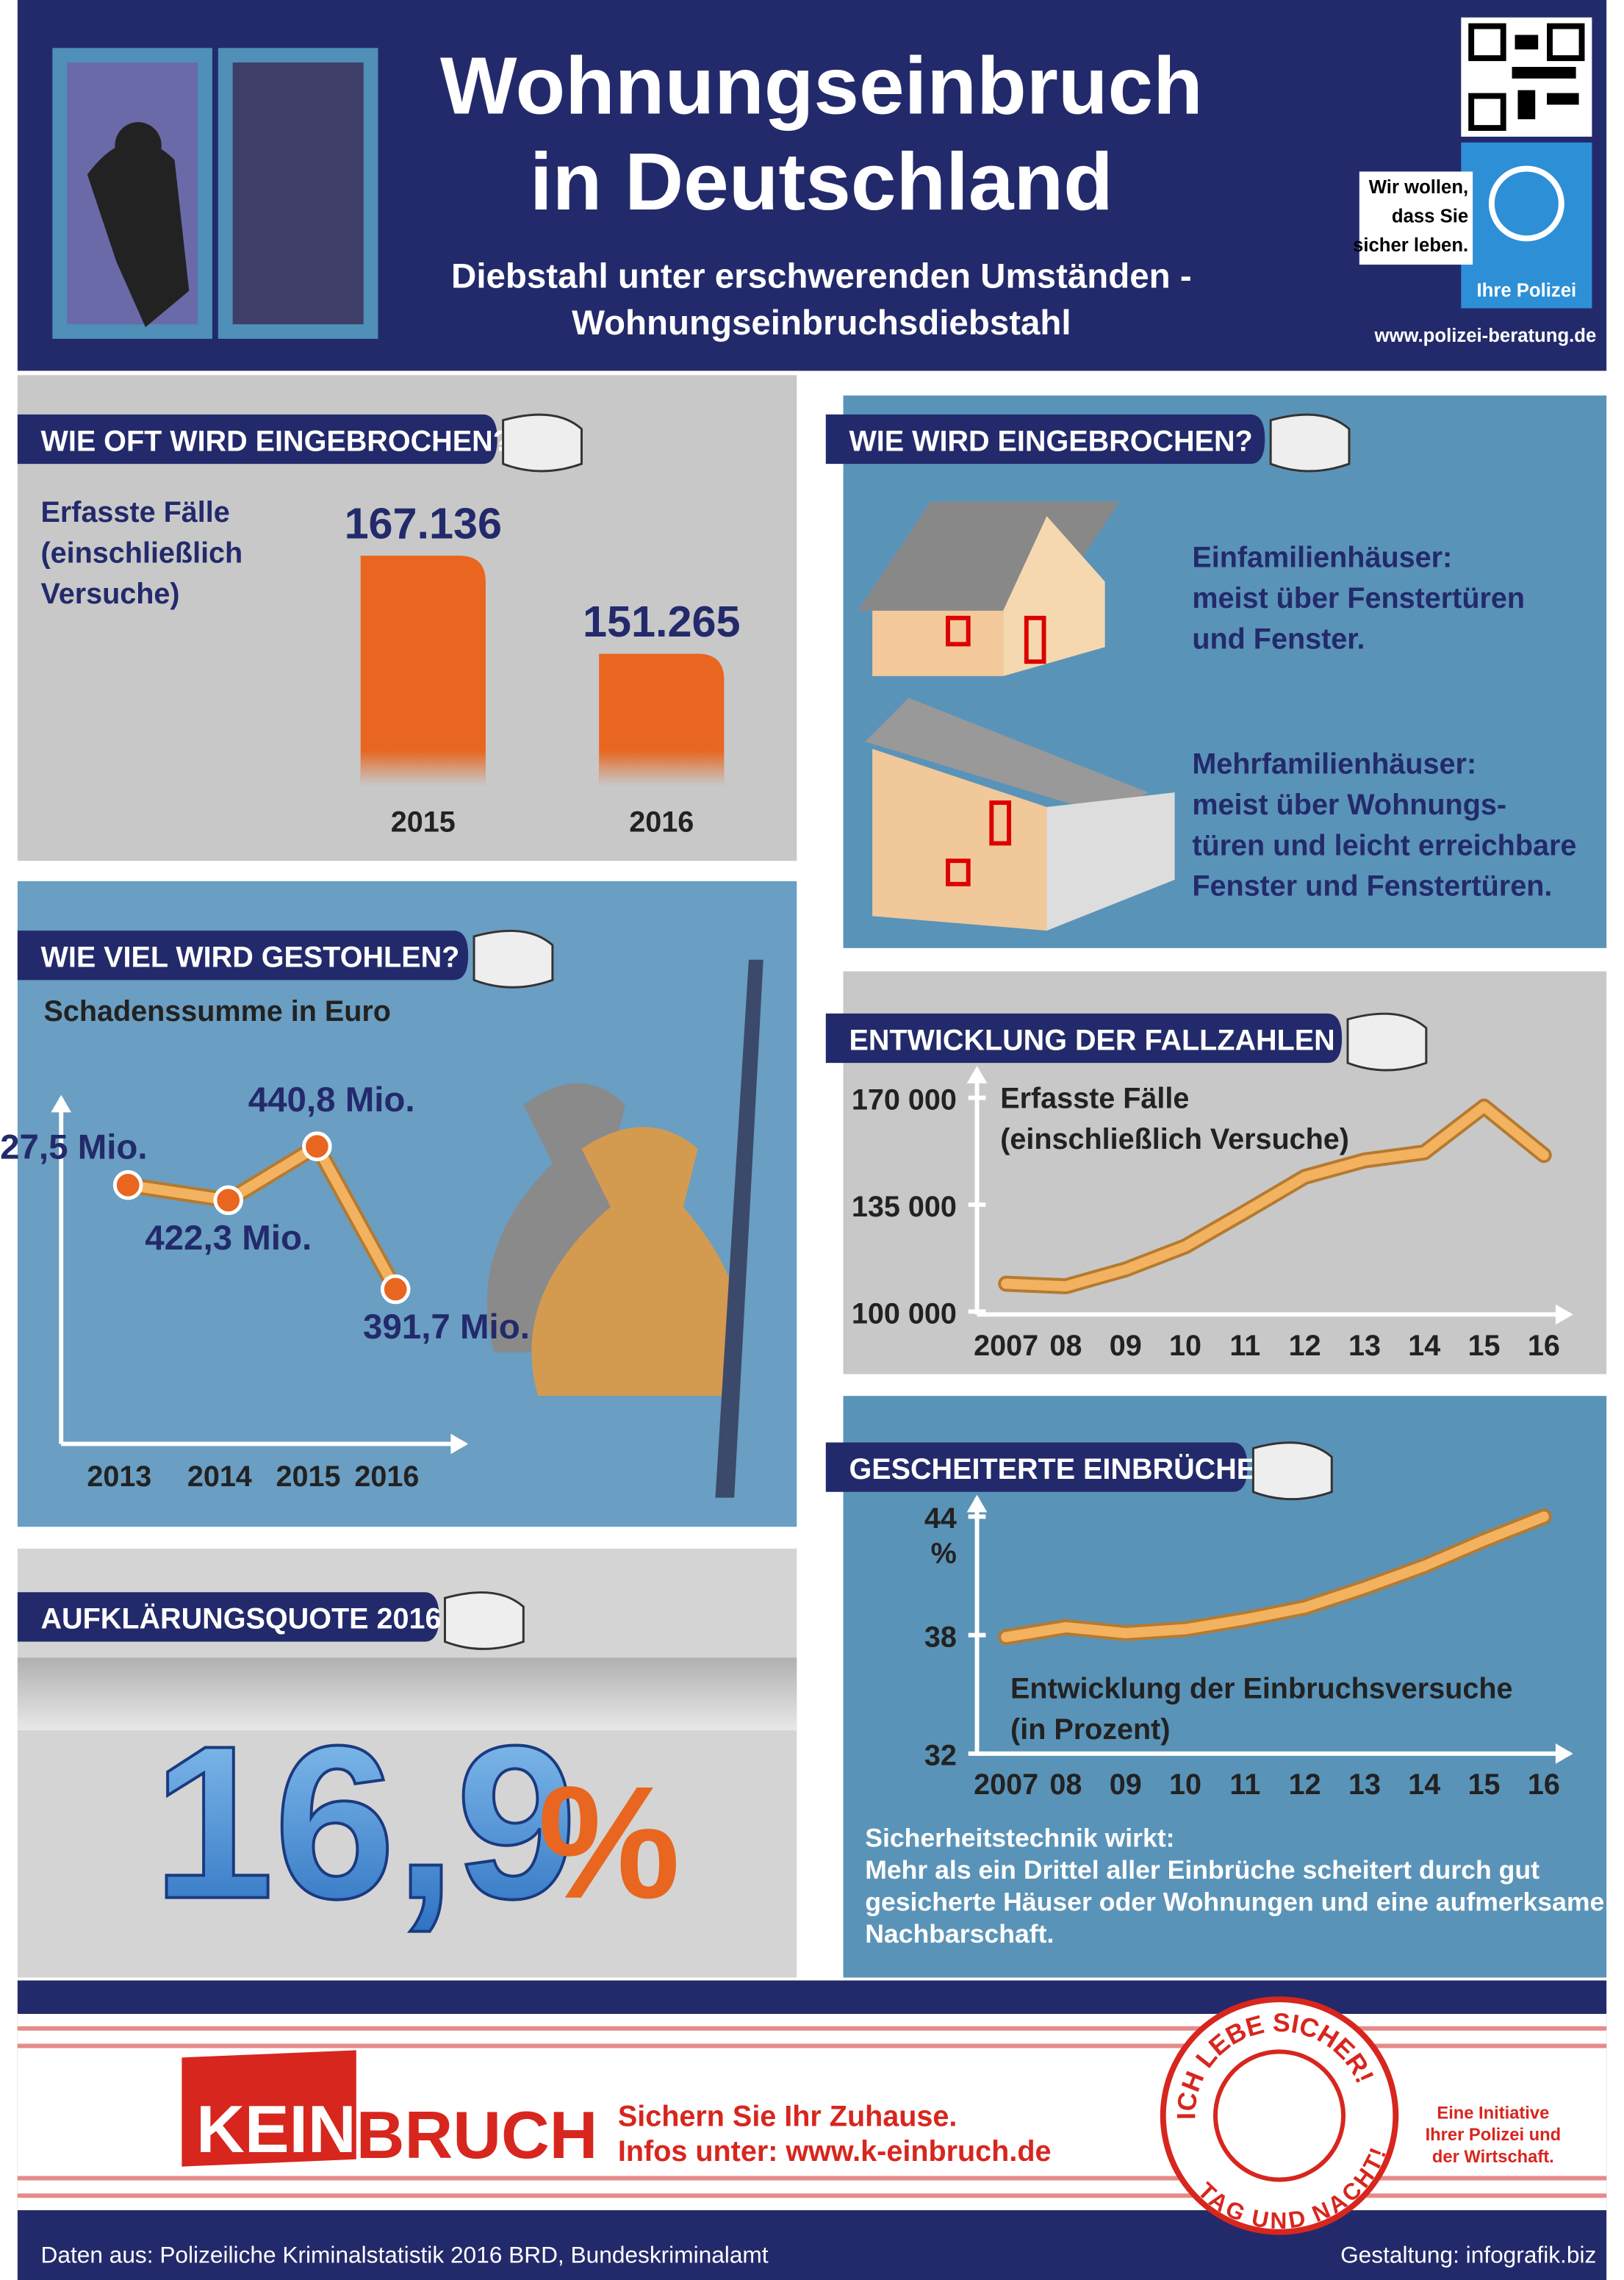  I want to click on y-tick-label: 38, so click(940, 1637).